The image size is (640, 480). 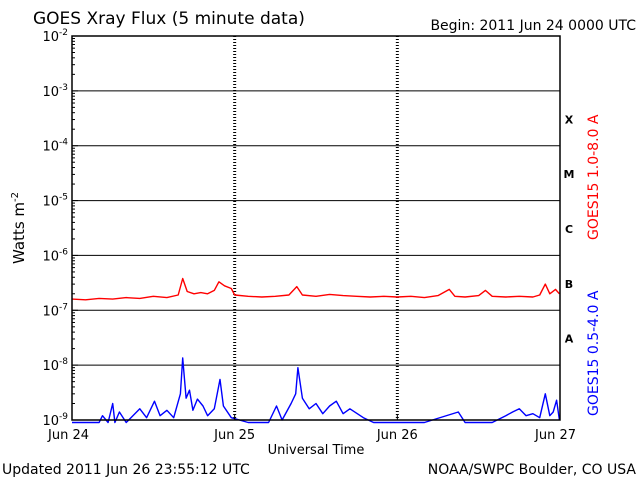 What do you see at coordinates (126, 470) in the screenshot?
I see `updated-timestamp: Updated 2011 Jun 26 23:55:12 UTC` at bounding box center [126, 470].